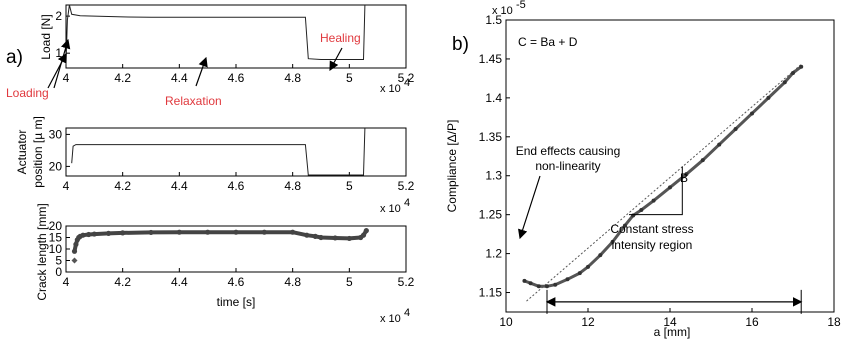 The image size is (849, 339). What do you see at coordinates (493, 254) in the screenshot?
I see `b-ytick-label: 1.2` at bounding box center [493, 254].